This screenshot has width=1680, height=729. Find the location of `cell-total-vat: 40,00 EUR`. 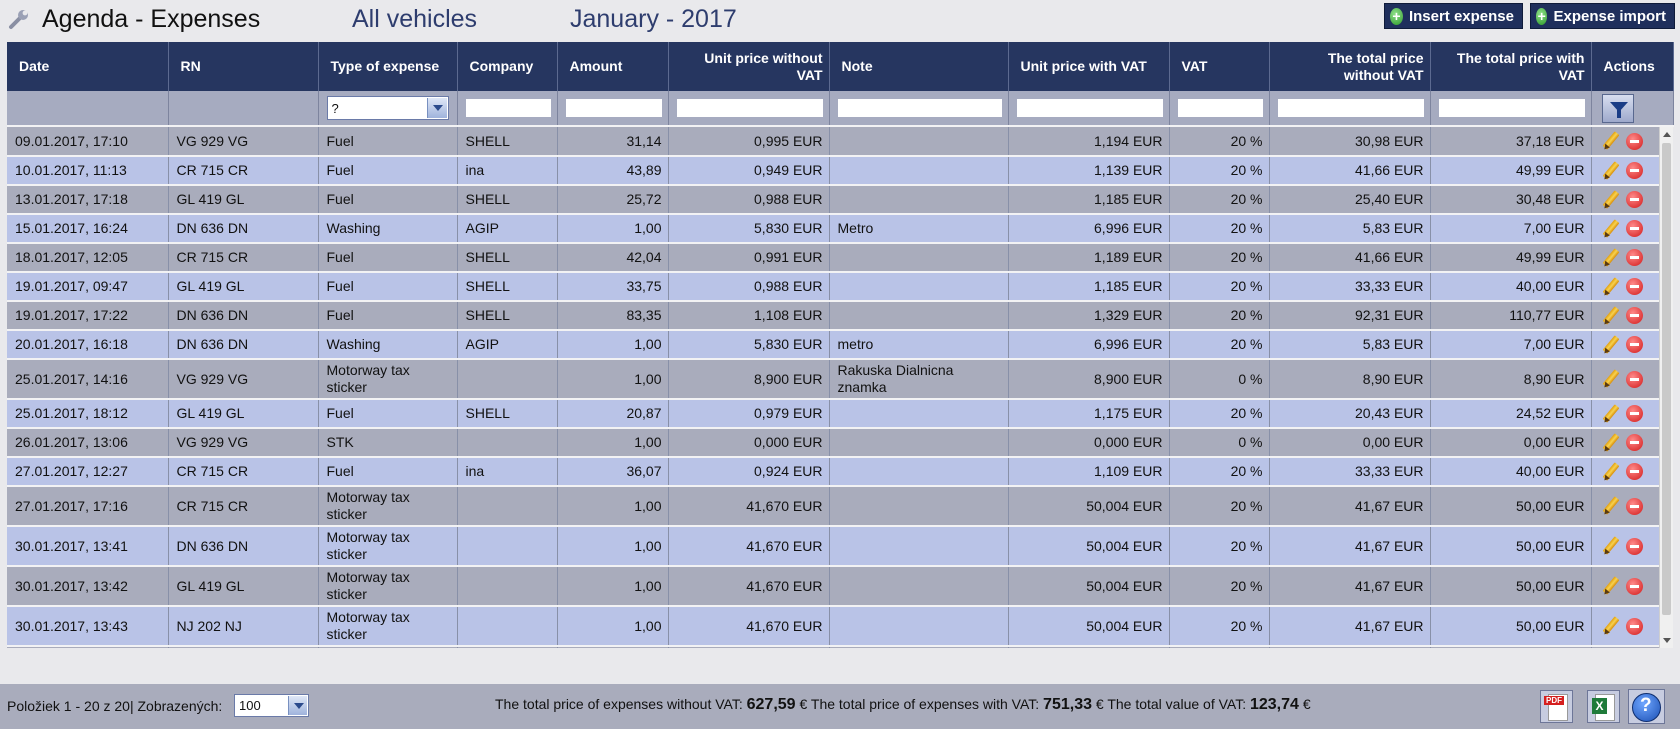

cell-total-vat: 40,00 EUR is located at coordinates (1511, 286).